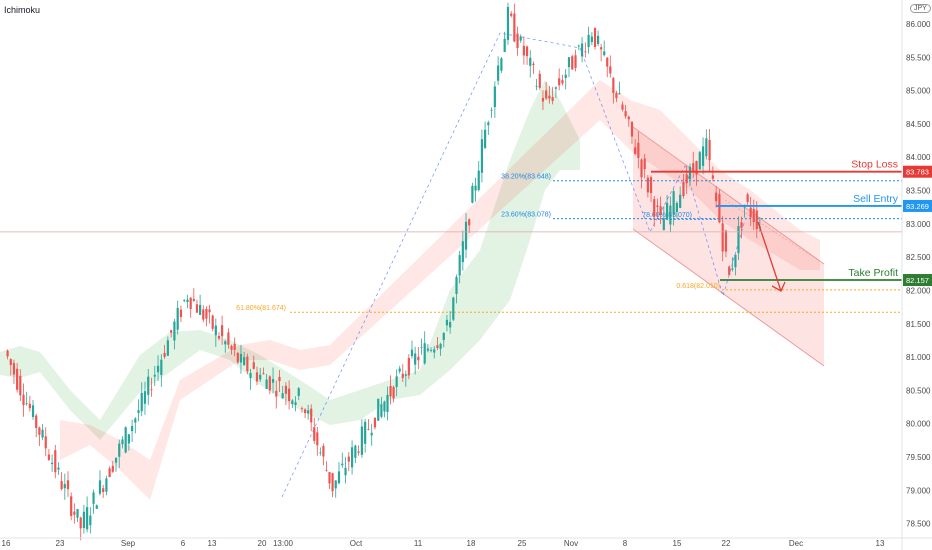  What do you see at coordinates (60, 543) in the screenshot?
I see `x-tick-label: 23` at bounding box center [60, 543].